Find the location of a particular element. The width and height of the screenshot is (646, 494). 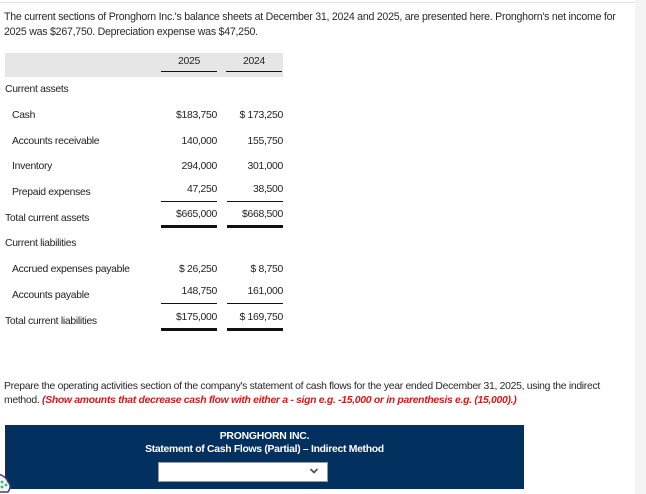

value-2025: 148,750 is located at coordinates (189, 295).